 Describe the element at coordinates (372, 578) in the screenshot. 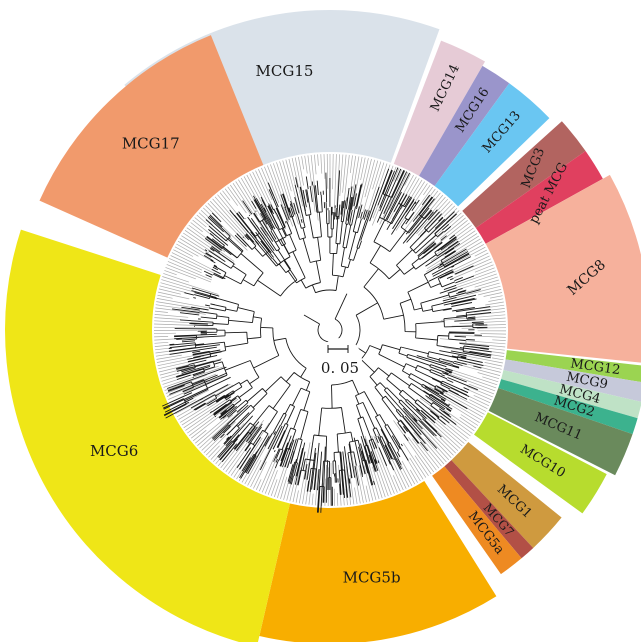

I see `clade-label-mcg5b: MCG5b` at that location.